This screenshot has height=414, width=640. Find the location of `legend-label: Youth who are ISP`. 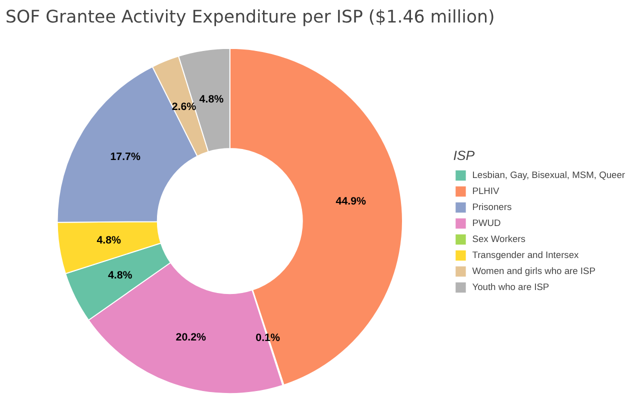

legend-label: Youth who are ISP is located at coordinates (511, 287).